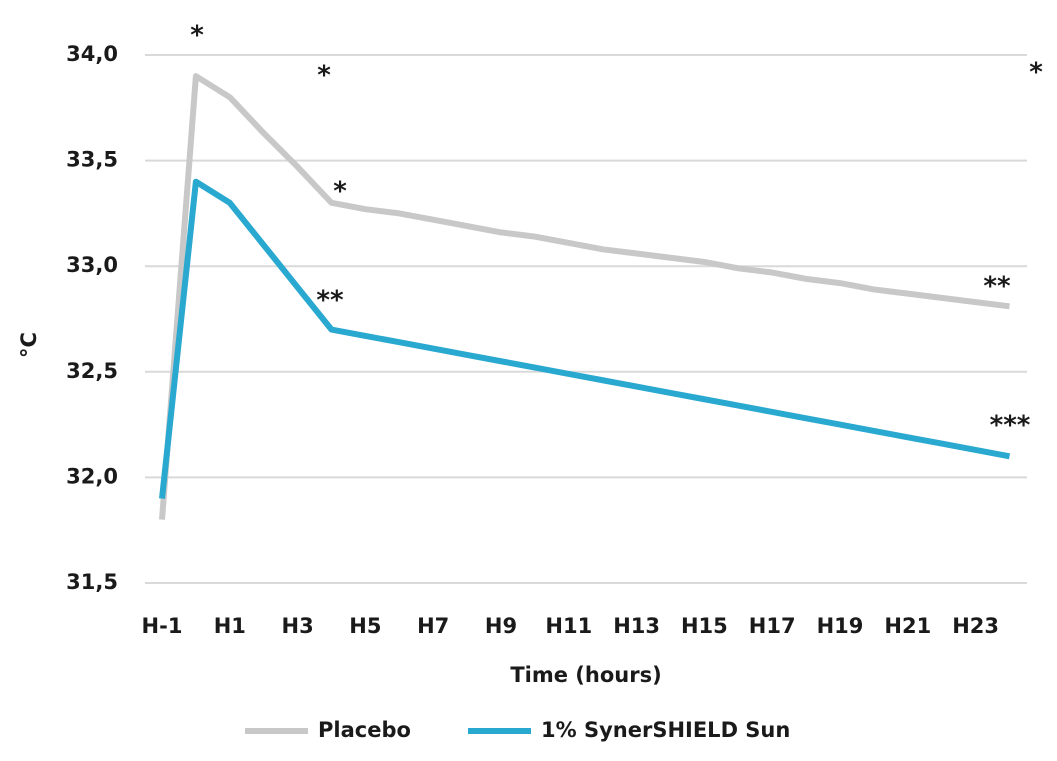  What do you see at coordinates (568, 626) in the screenshot?
I see `x-tick-label: H11` at bounding box center [568, 626].